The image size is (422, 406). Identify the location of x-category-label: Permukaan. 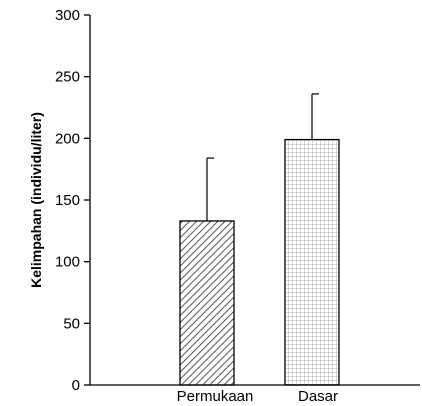
(215, 396).